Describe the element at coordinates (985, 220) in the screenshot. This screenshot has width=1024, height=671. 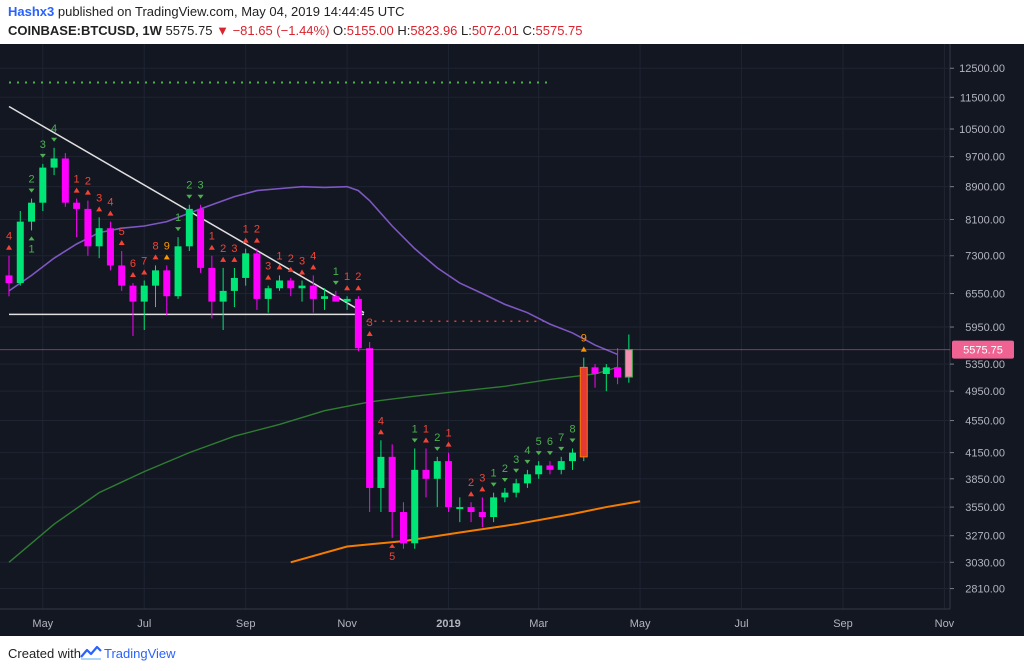
I see `price-tick-label: 8100.00` at that location.